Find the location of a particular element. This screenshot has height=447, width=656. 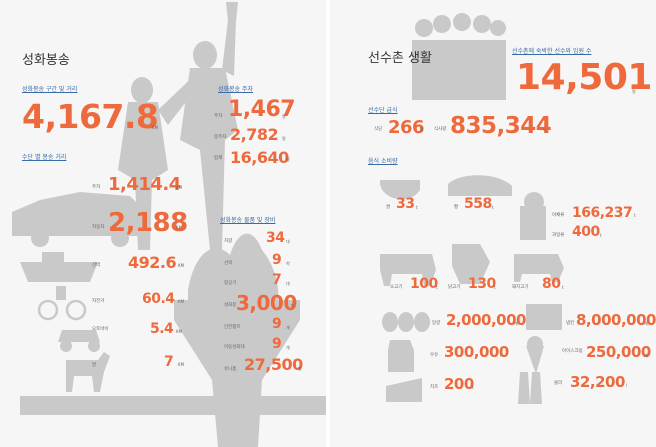

means-unit-4: KM is located at coordinates (181, 301).